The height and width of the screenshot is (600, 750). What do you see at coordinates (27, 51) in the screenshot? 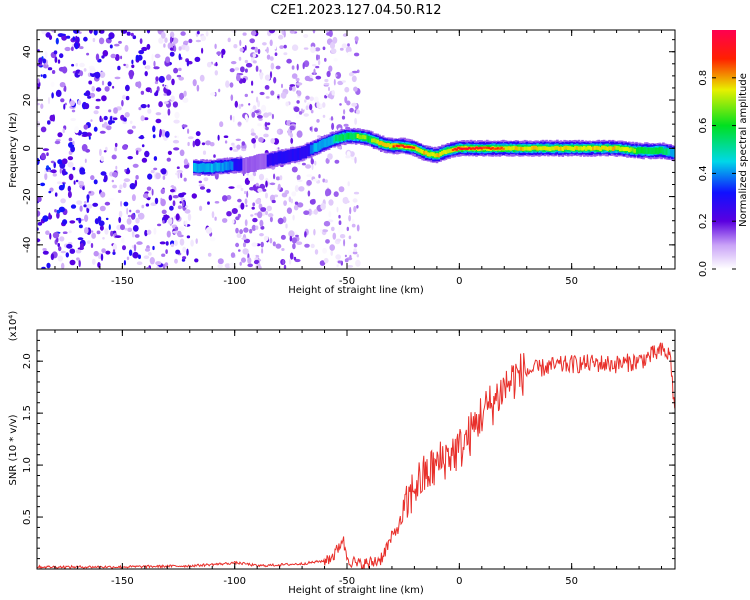
I see `y-tick-label: 40` at bounding box center [27, 51].